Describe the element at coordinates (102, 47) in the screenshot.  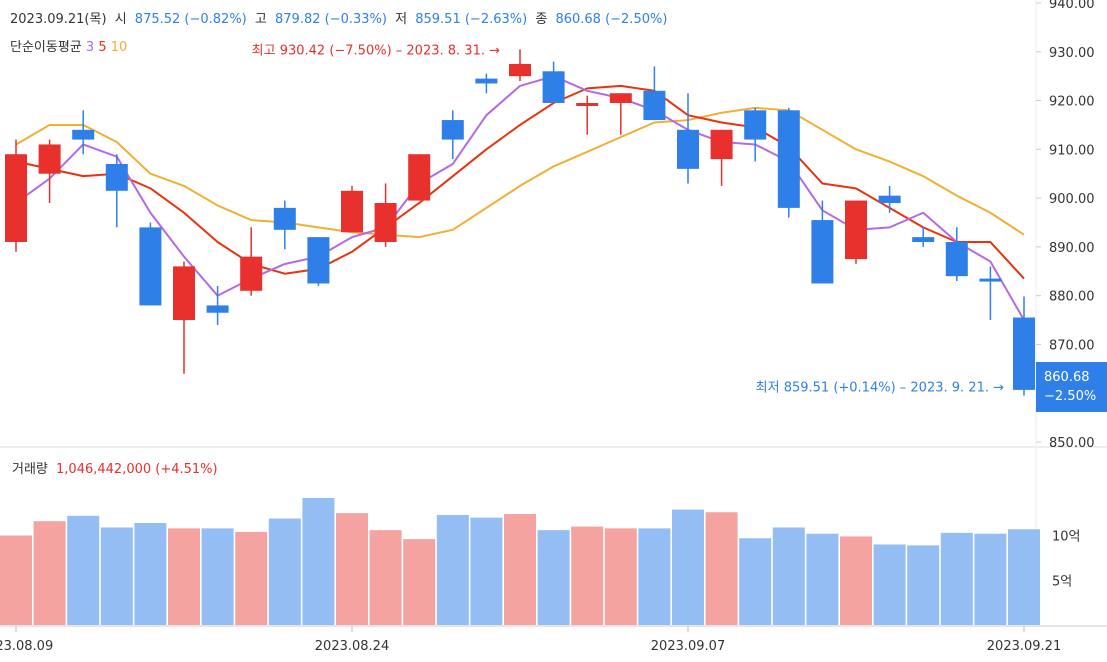
I see `ma5-legend: 5` at that location.